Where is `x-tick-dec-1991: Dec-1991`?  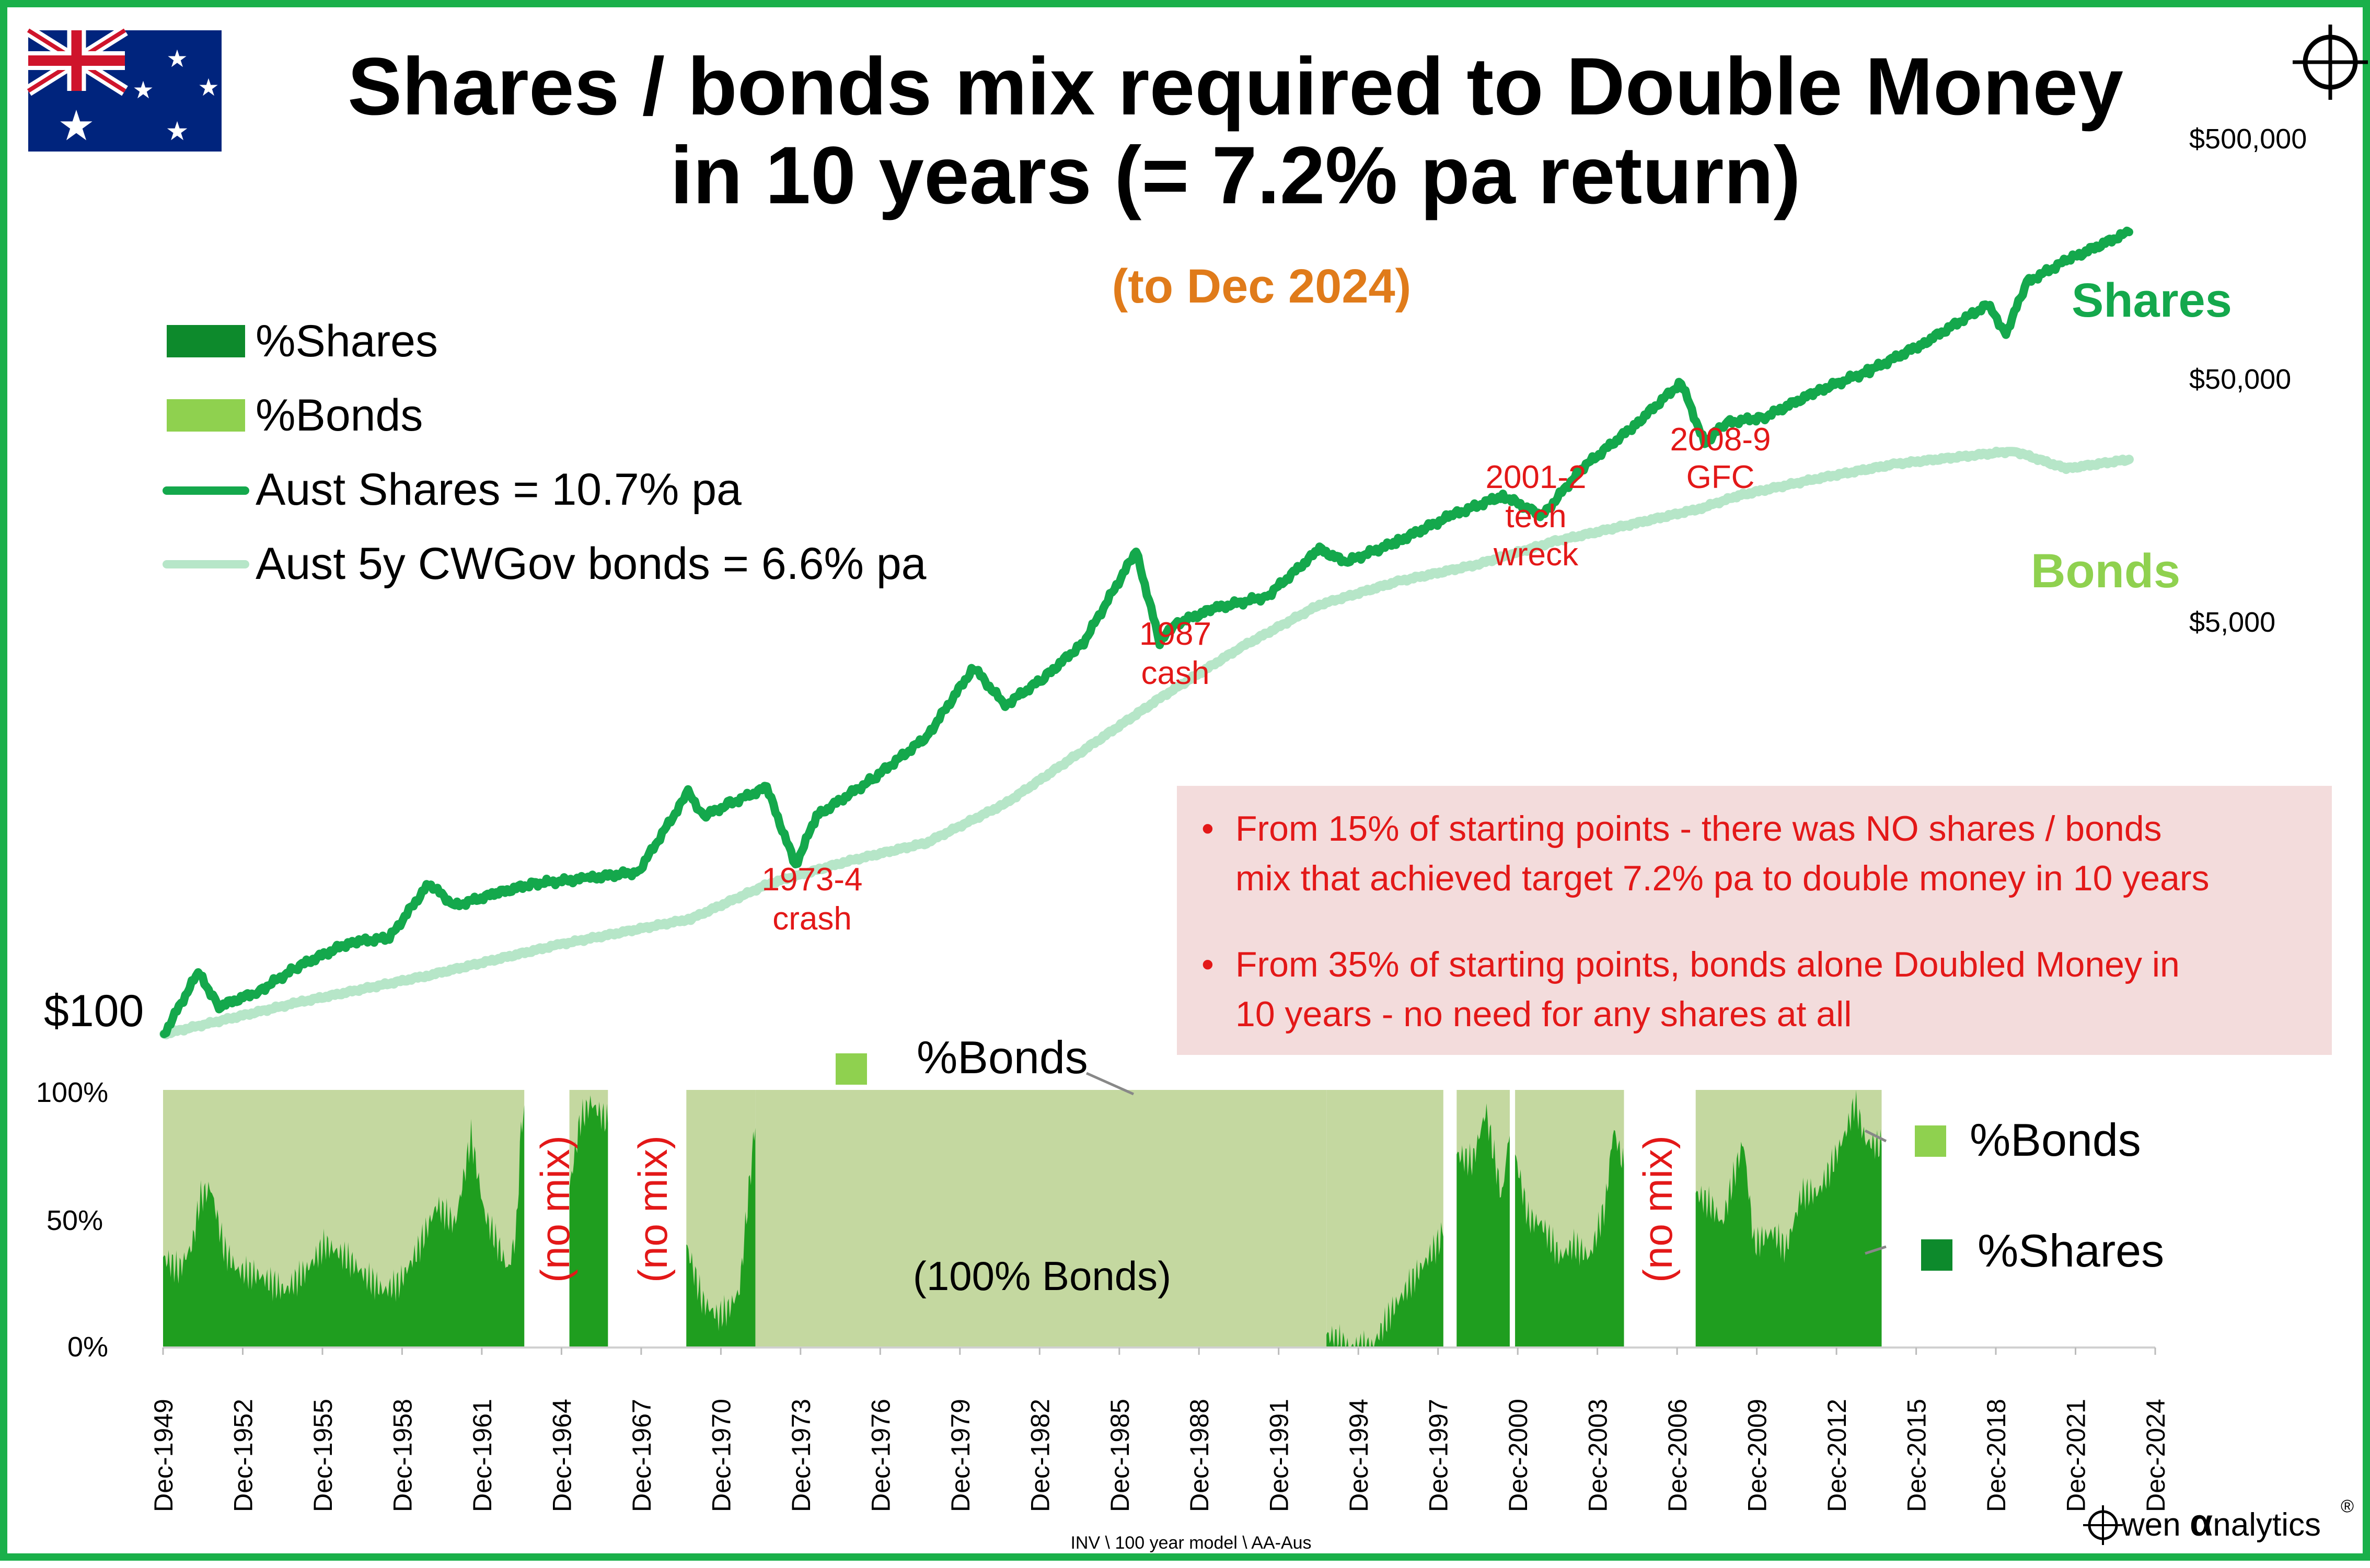 x-tick-dec-1991: Dec-1991 is located at coordinates (1279, 1455).